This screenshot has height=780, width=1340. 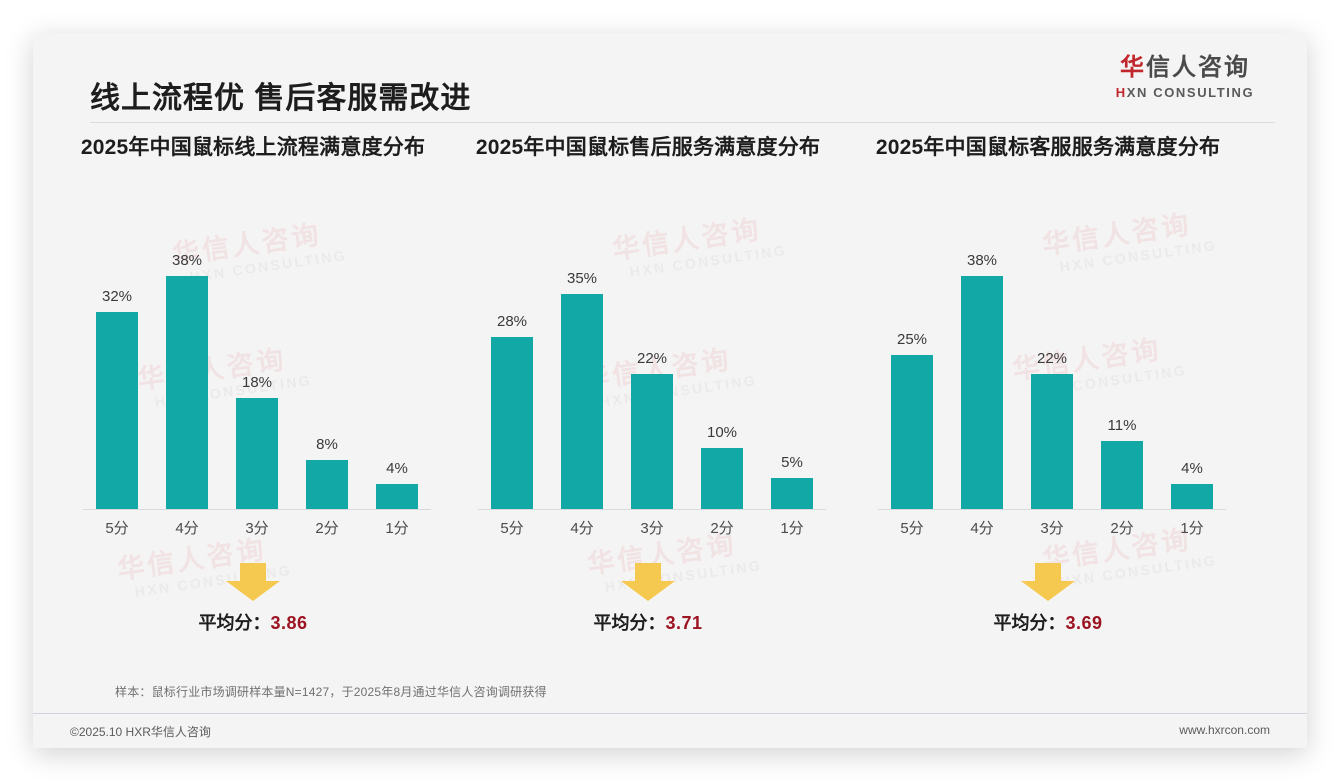 I want to click on average-score-block: 平均分：3.71, so click(x=648, y=599).